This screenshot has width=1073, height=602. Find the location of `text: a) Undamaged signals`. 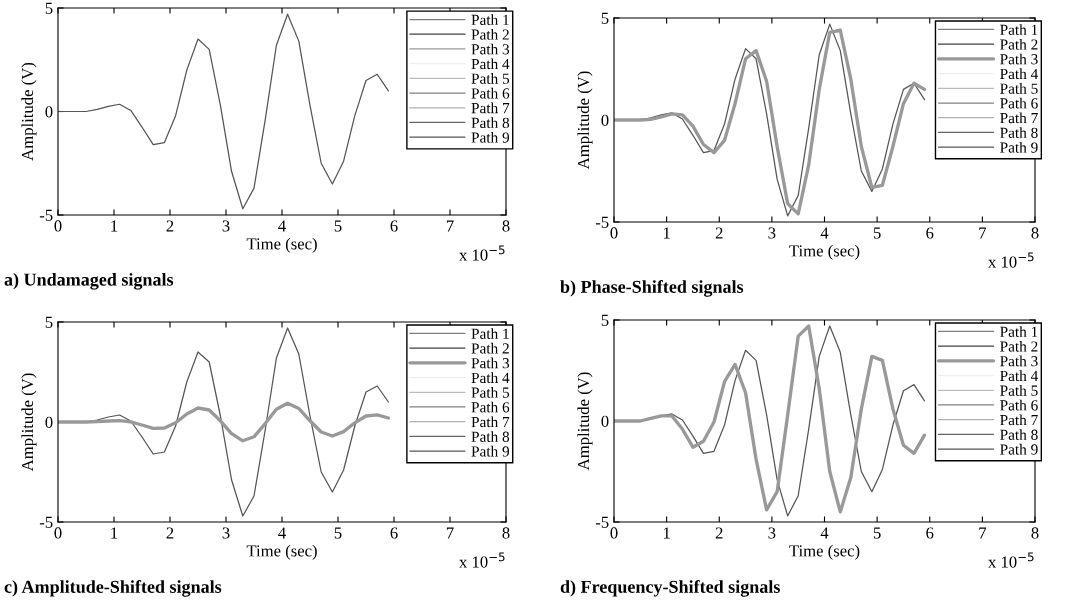

text: a) Undamaged signals is located at coordinates (89, 281).